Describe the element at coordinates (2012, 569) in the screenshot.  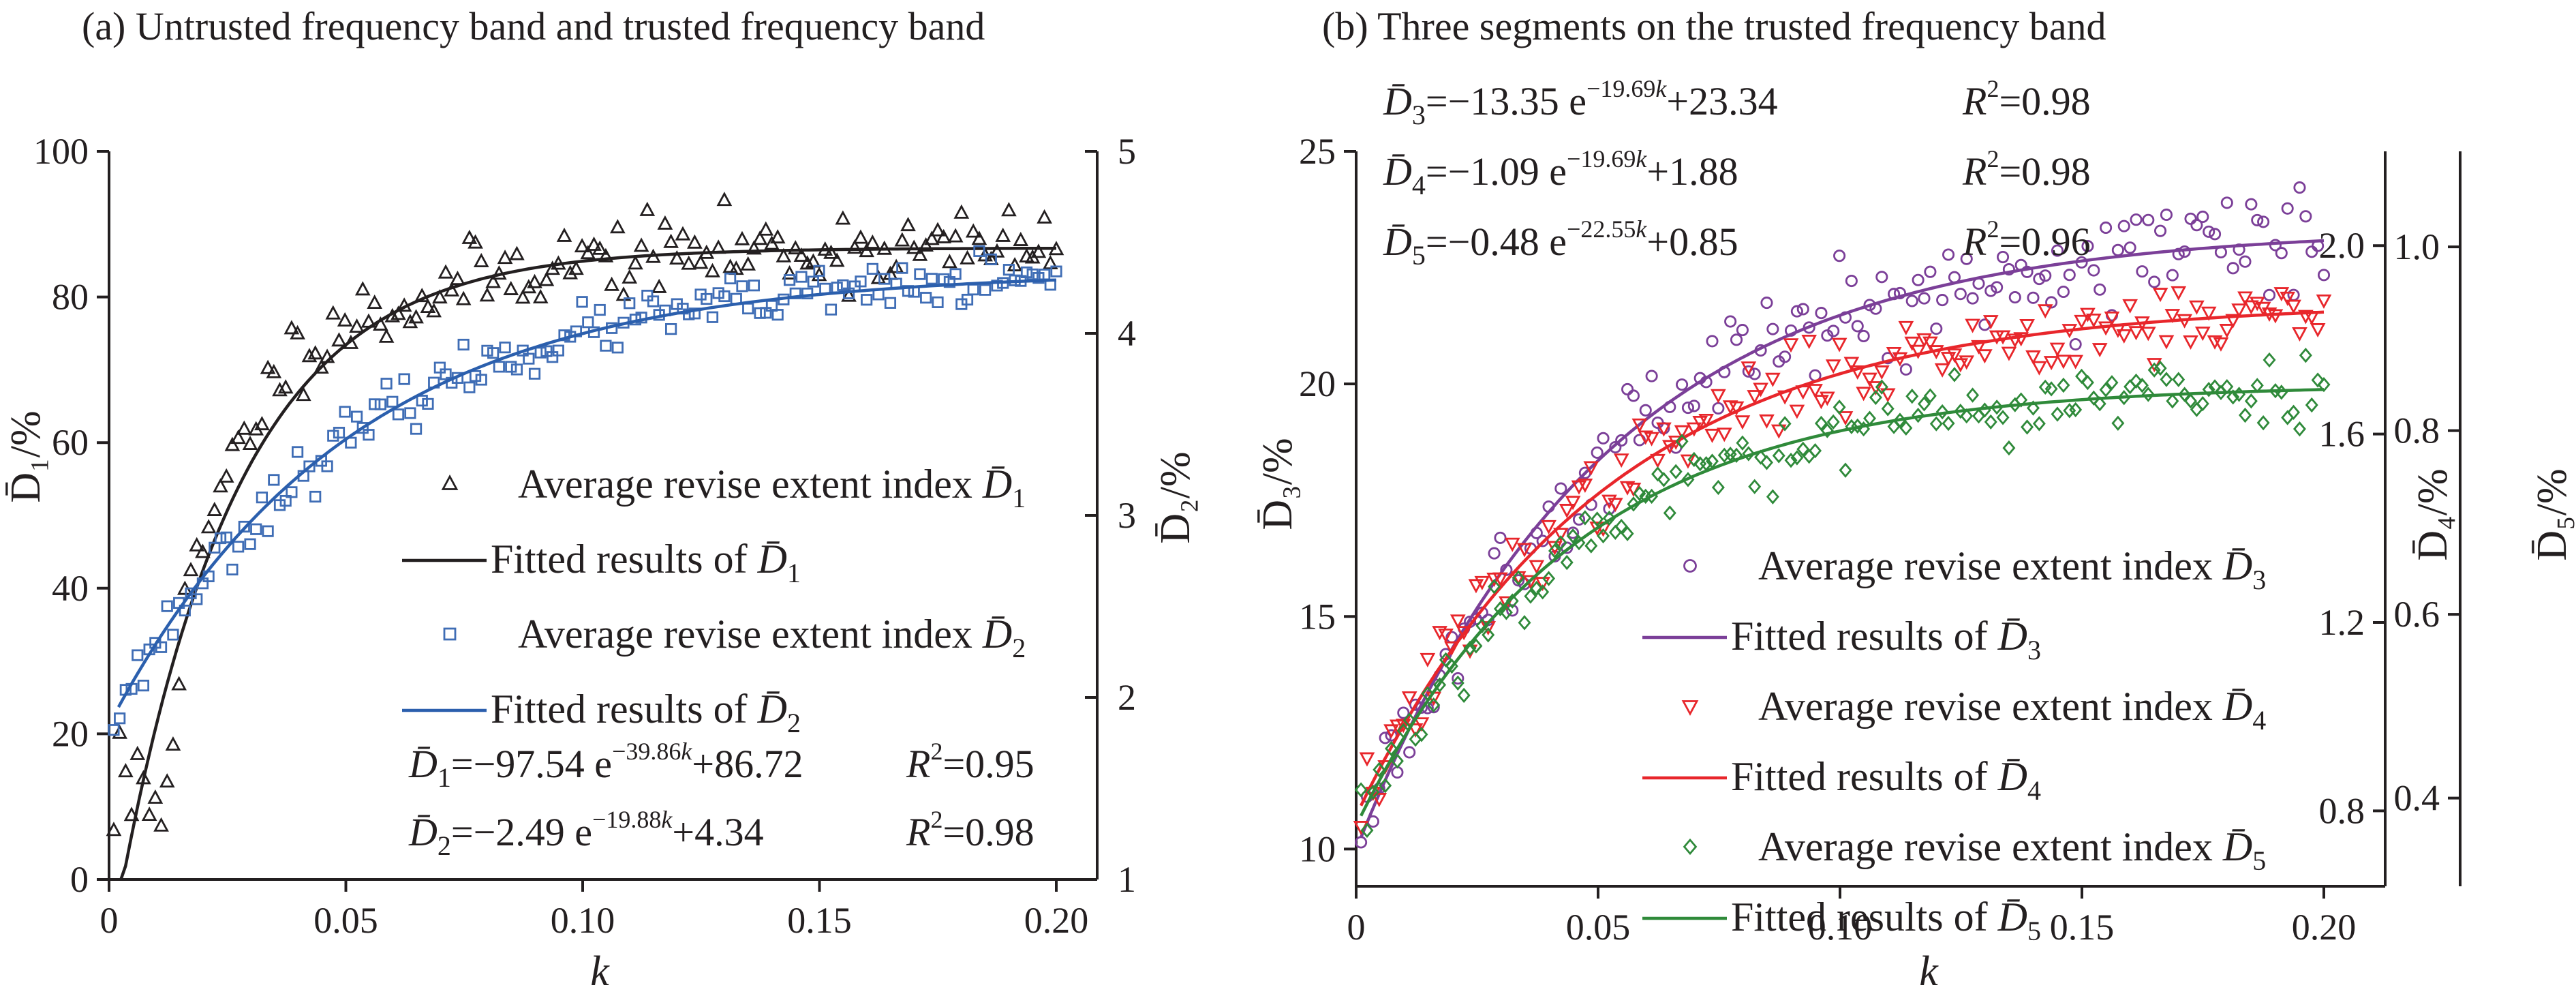
I see `legend-label: Average revise extent index D̄3` at that location.